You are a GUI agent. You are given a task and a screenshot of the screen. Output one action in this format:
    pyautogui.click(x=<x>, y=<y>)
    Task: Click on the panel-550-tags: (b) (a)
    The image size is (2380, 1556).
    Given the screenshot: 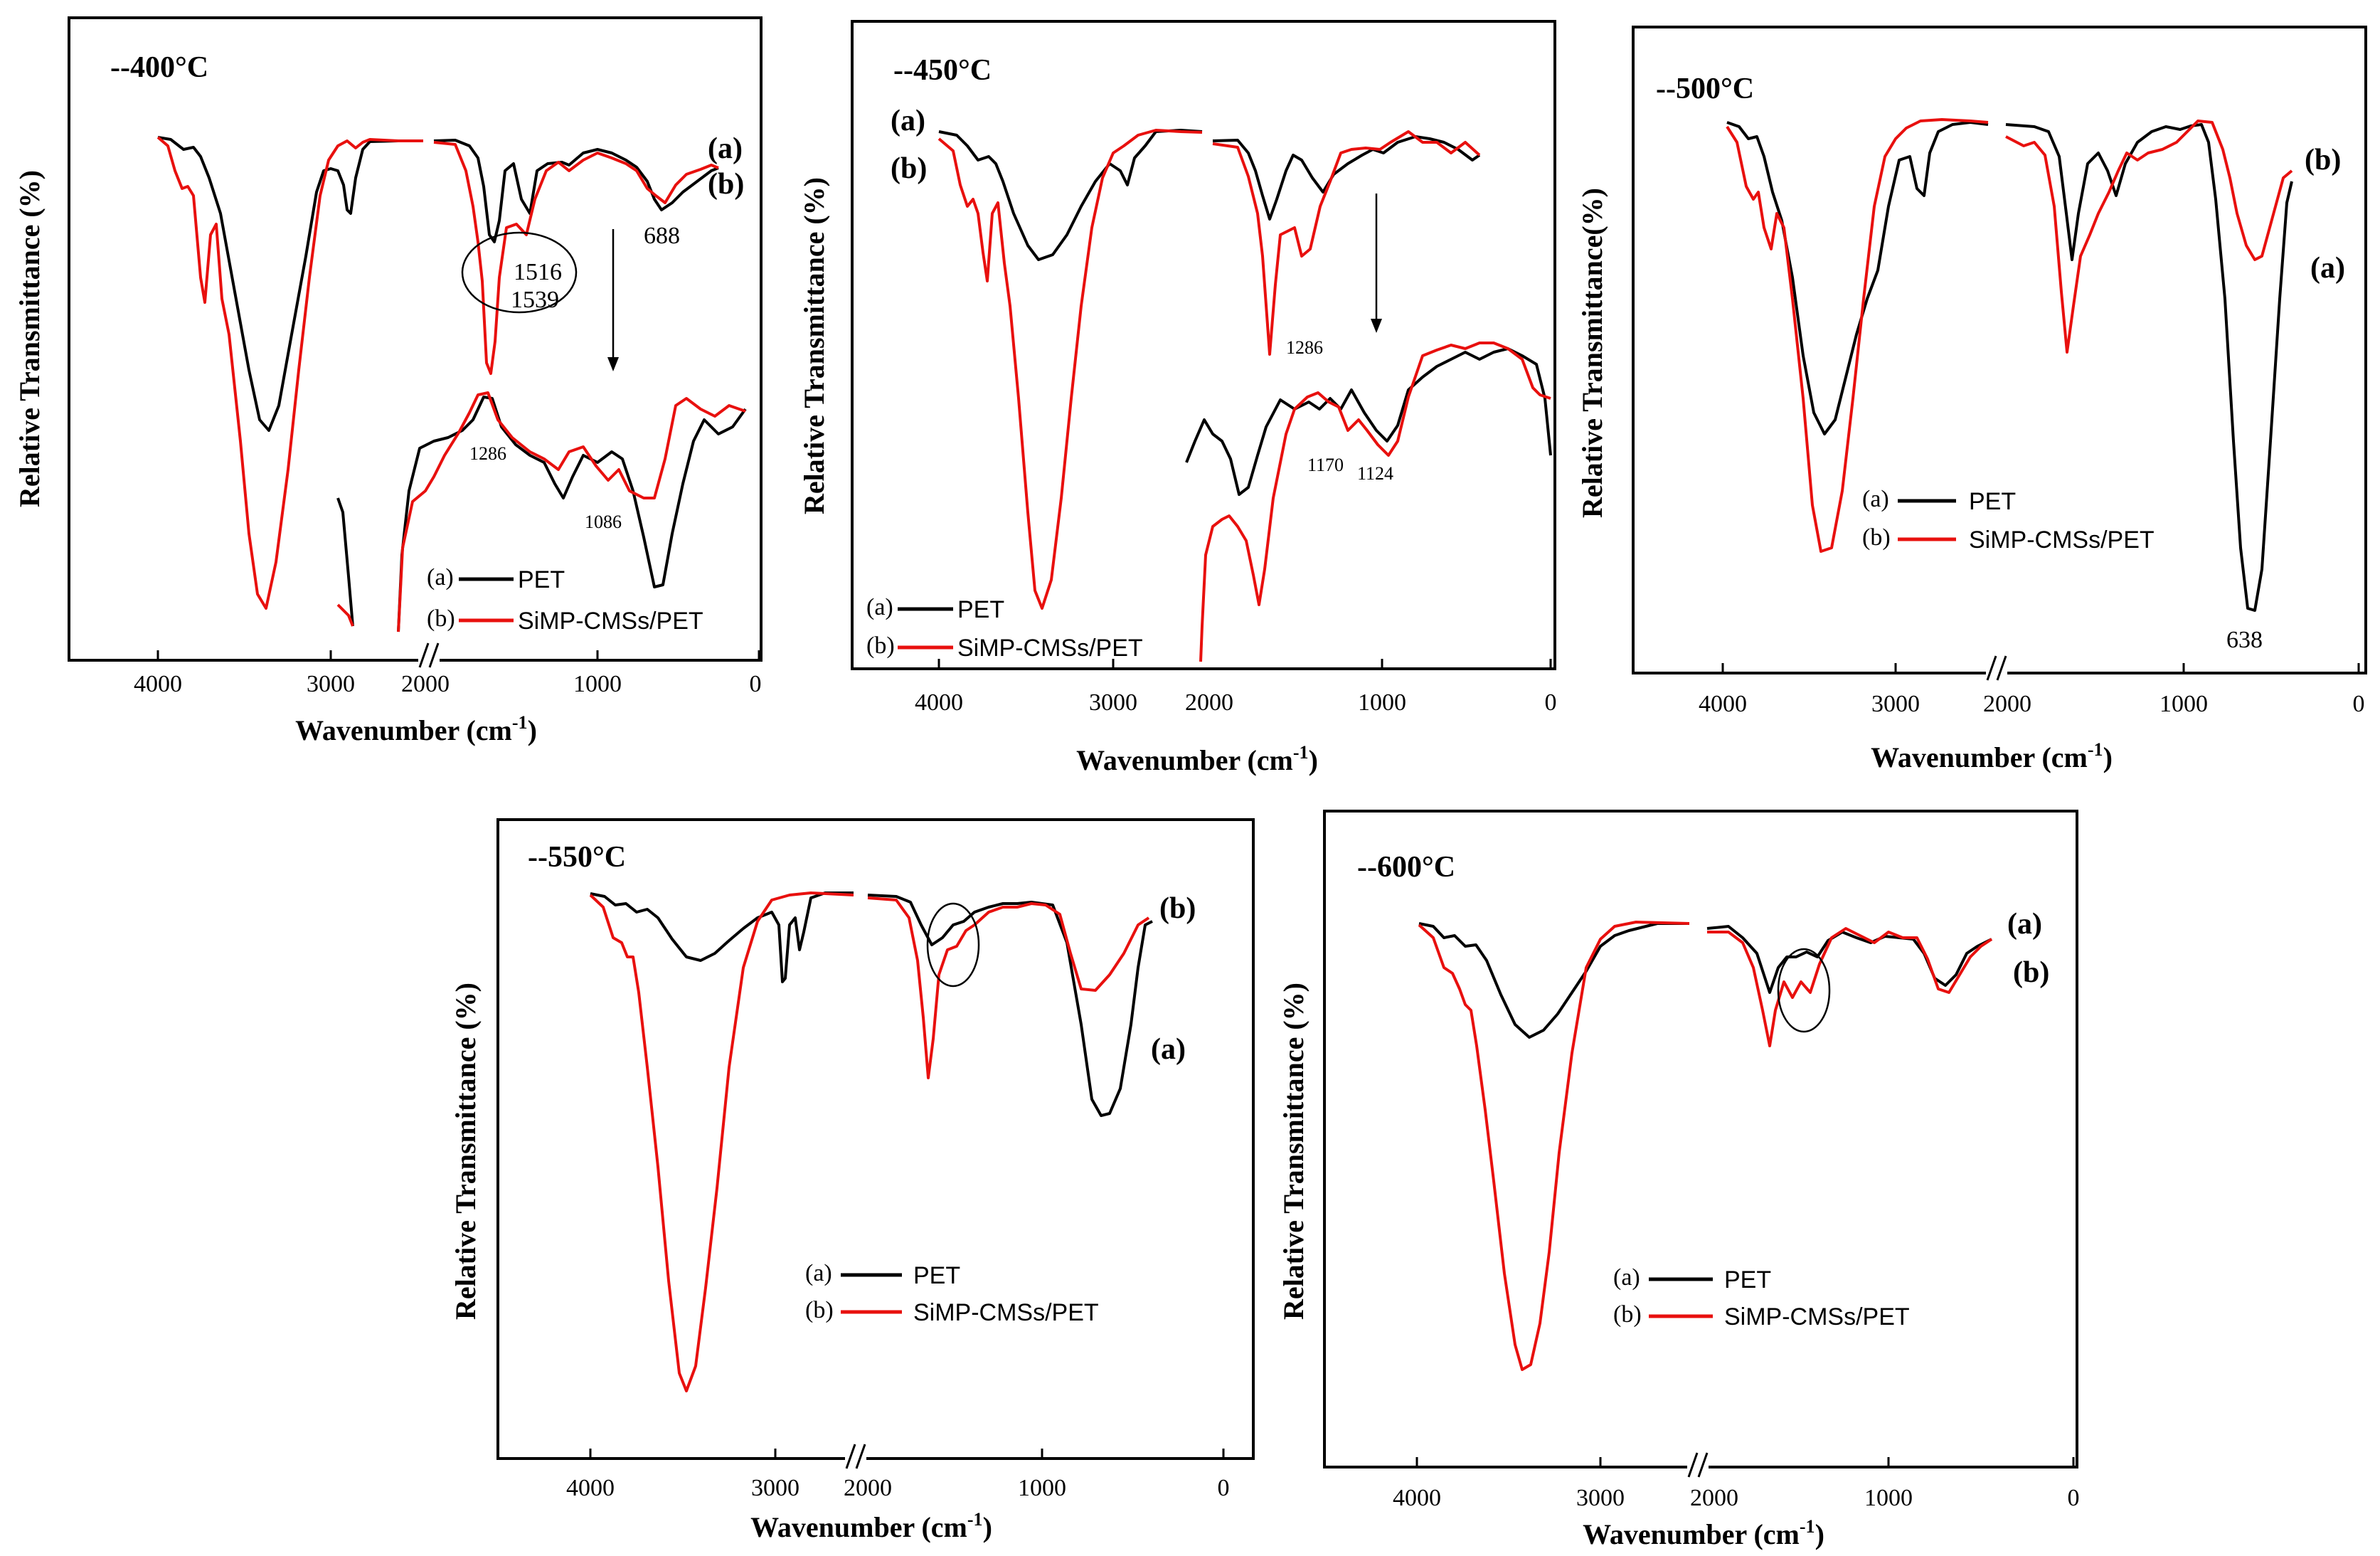 What is the action you would take?
    pyautogui.click(x=1173, y=979)
    